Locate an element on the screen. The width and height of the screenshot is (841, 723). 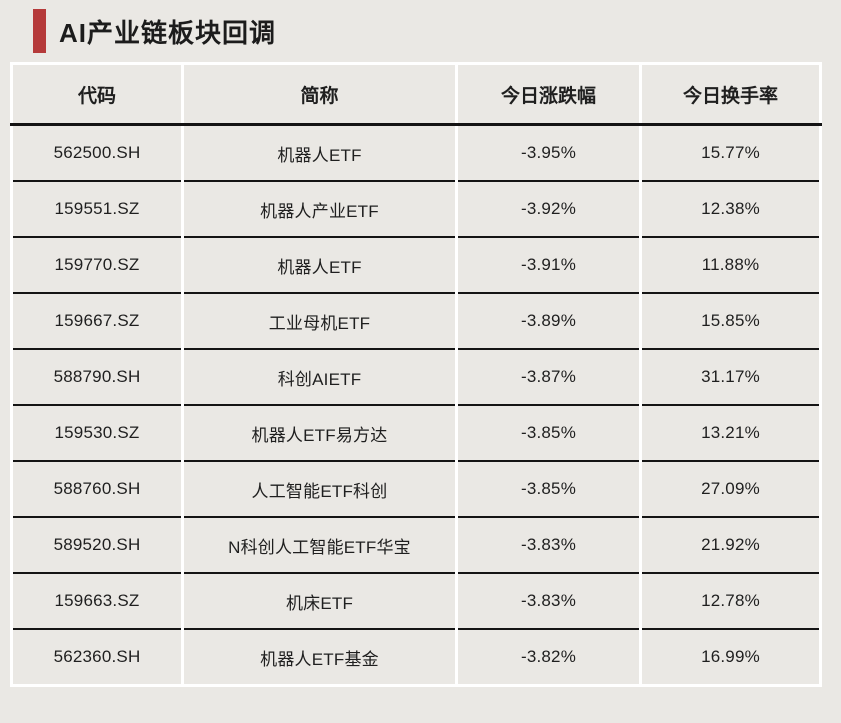
change-cell: -3.92% is located at coordinates (548, 209).